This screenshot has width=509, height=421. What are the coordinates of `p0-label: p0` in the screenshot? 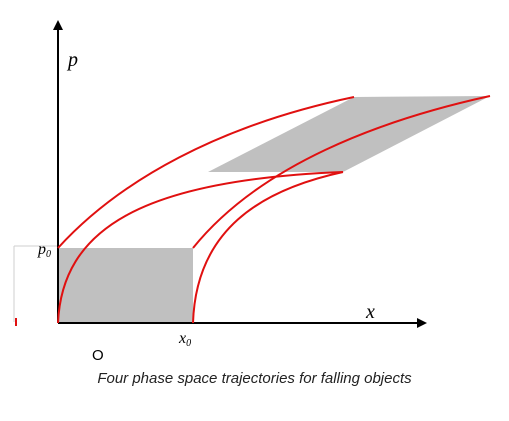 It's located at (44, 250).